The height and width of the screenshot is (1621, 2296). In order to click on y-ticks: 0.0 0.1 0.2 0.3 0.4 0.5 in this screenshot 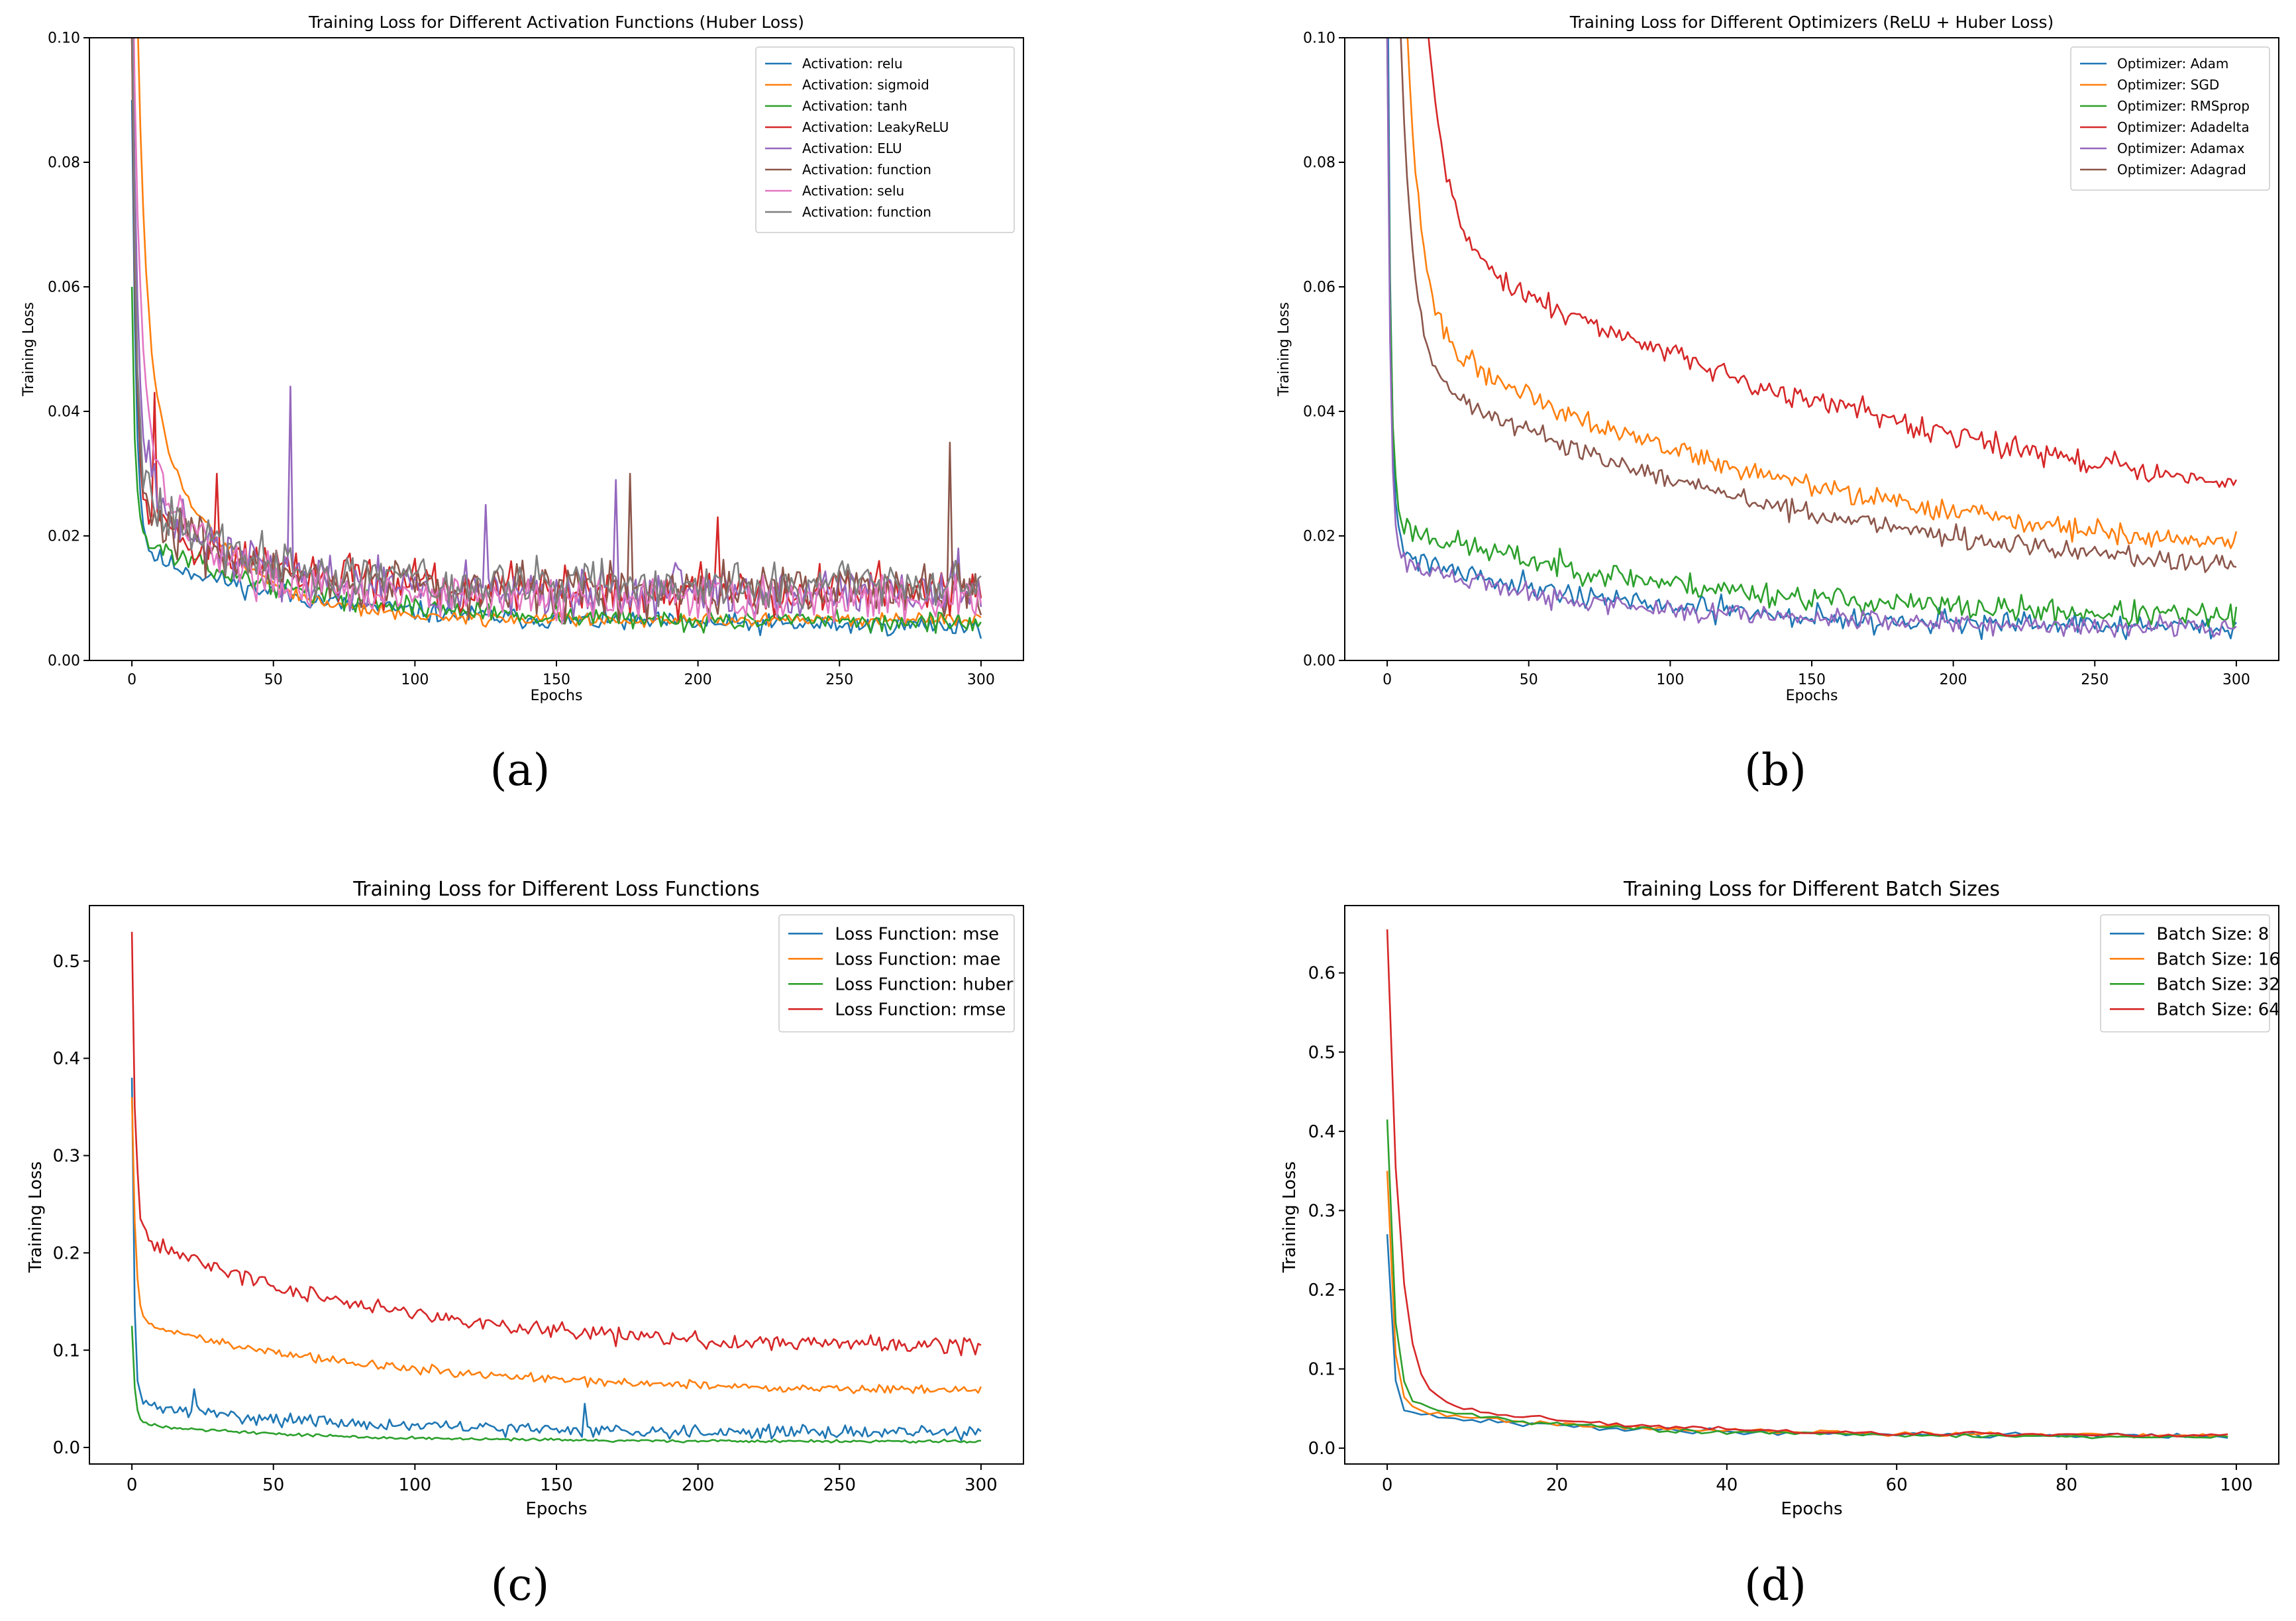, I will do `click(71, 1205)`.